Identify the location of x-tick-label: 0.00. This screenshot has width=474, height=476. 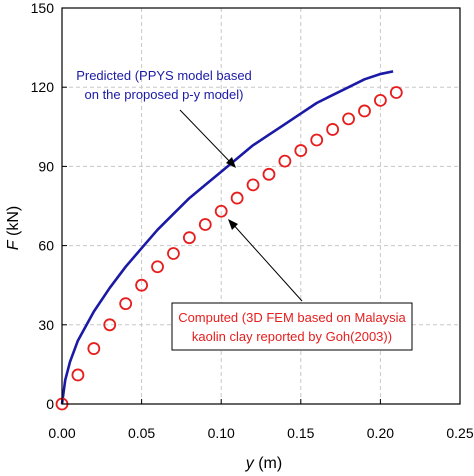
(61, 433).